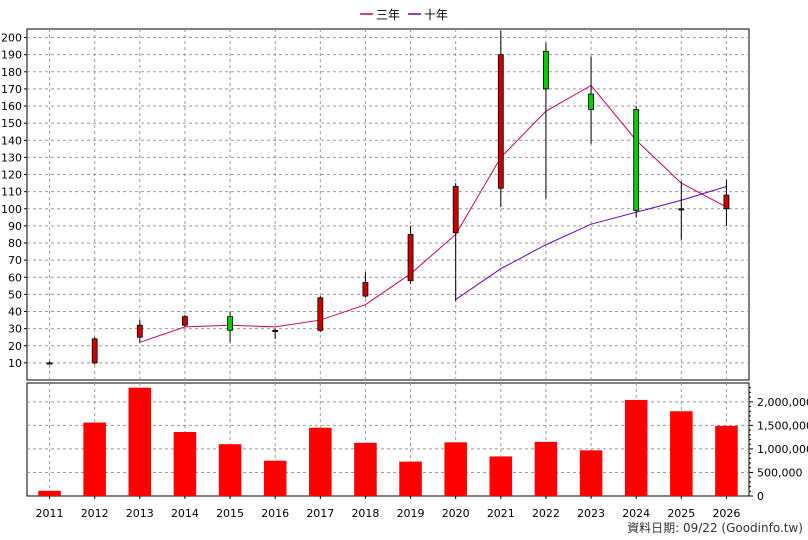 Image resolution: width=808 pixels, height=540 pixels. What do you see at coordinates (11, 106) in the screenshot?
I see `price-tick-label: 160` at bounding box center [11, 106].